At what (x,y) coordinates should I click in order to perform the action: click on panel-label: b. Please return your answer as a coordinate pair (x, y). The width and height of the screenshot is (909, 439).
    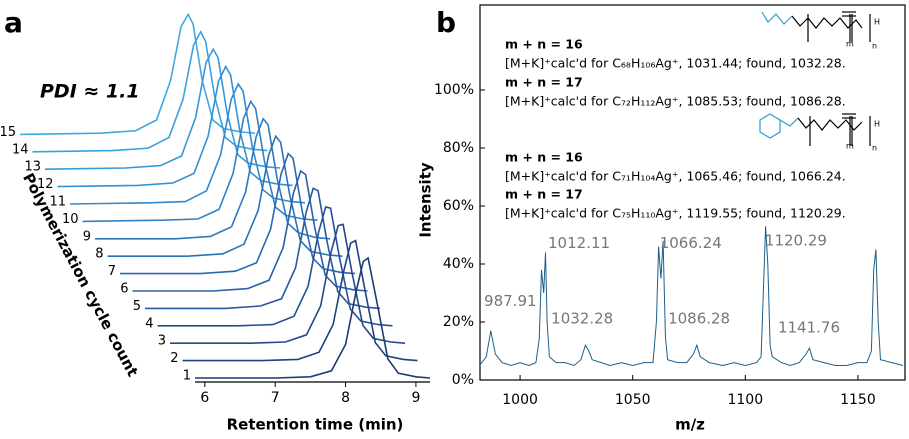
    Looking at the image, I should click on (446, 22).